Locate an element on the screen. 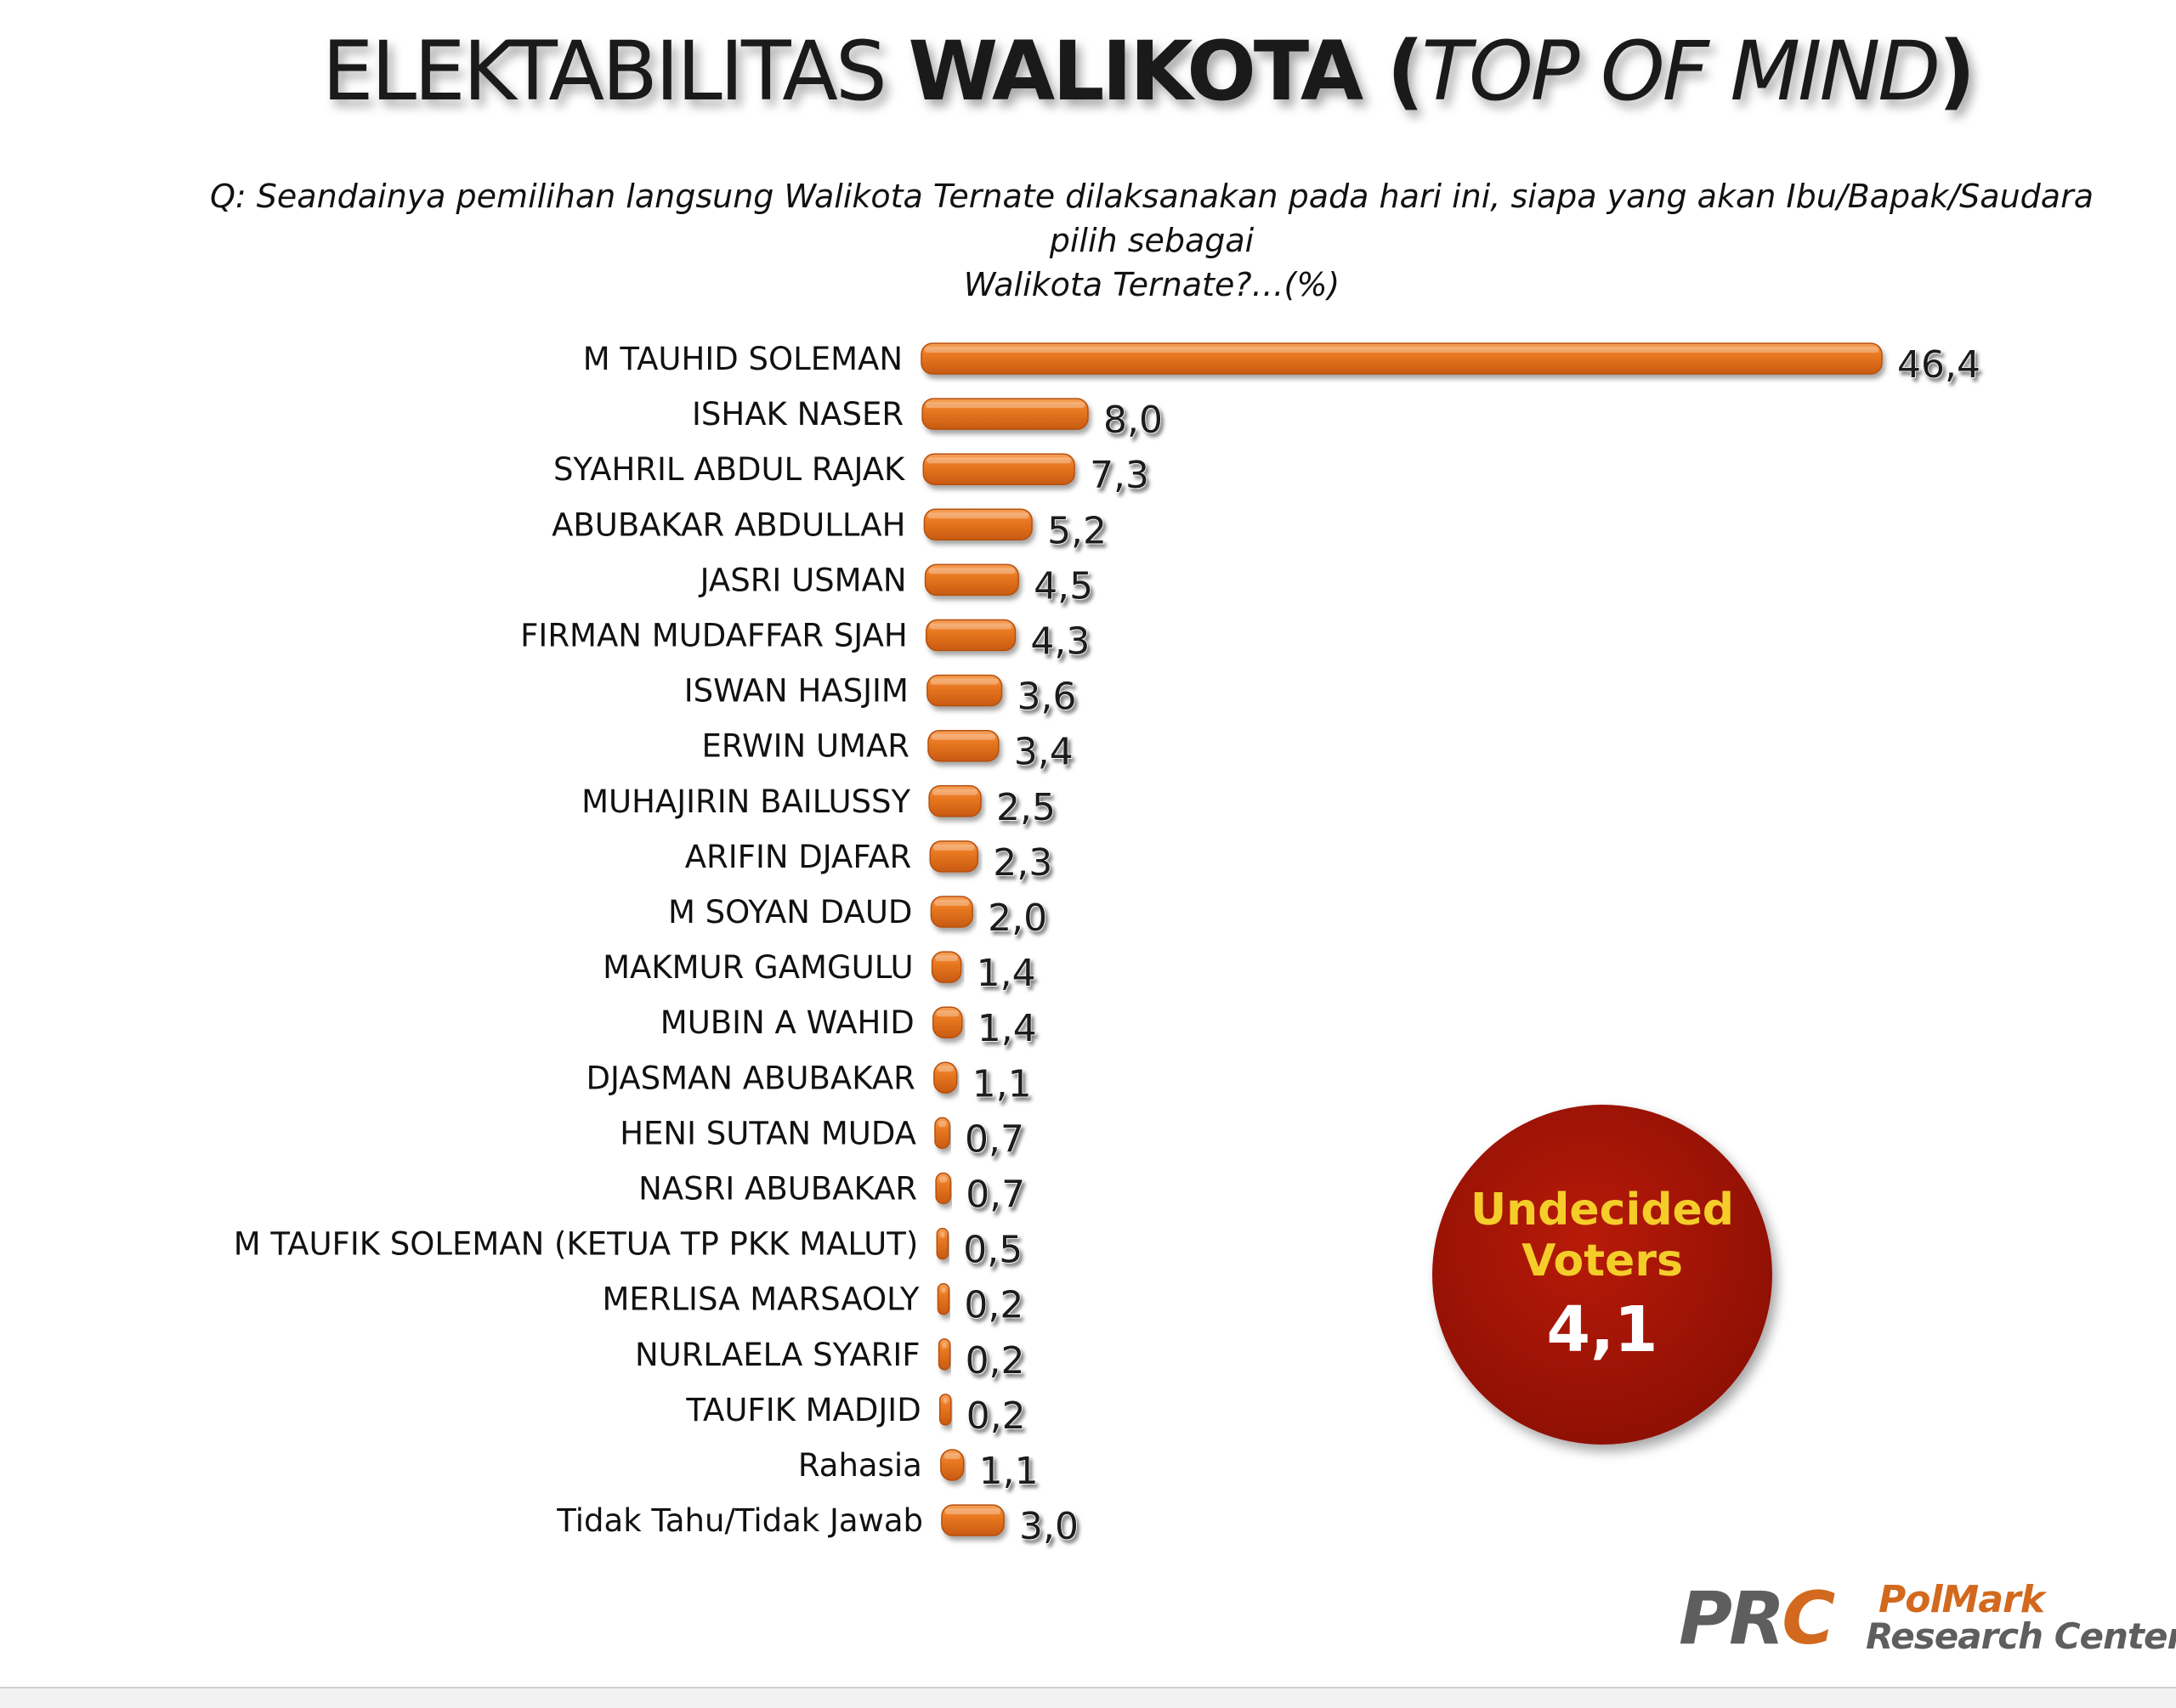 This screenshot has height=1708, width=2176. title-part-5: ) is located at coordinates (1957, 72).